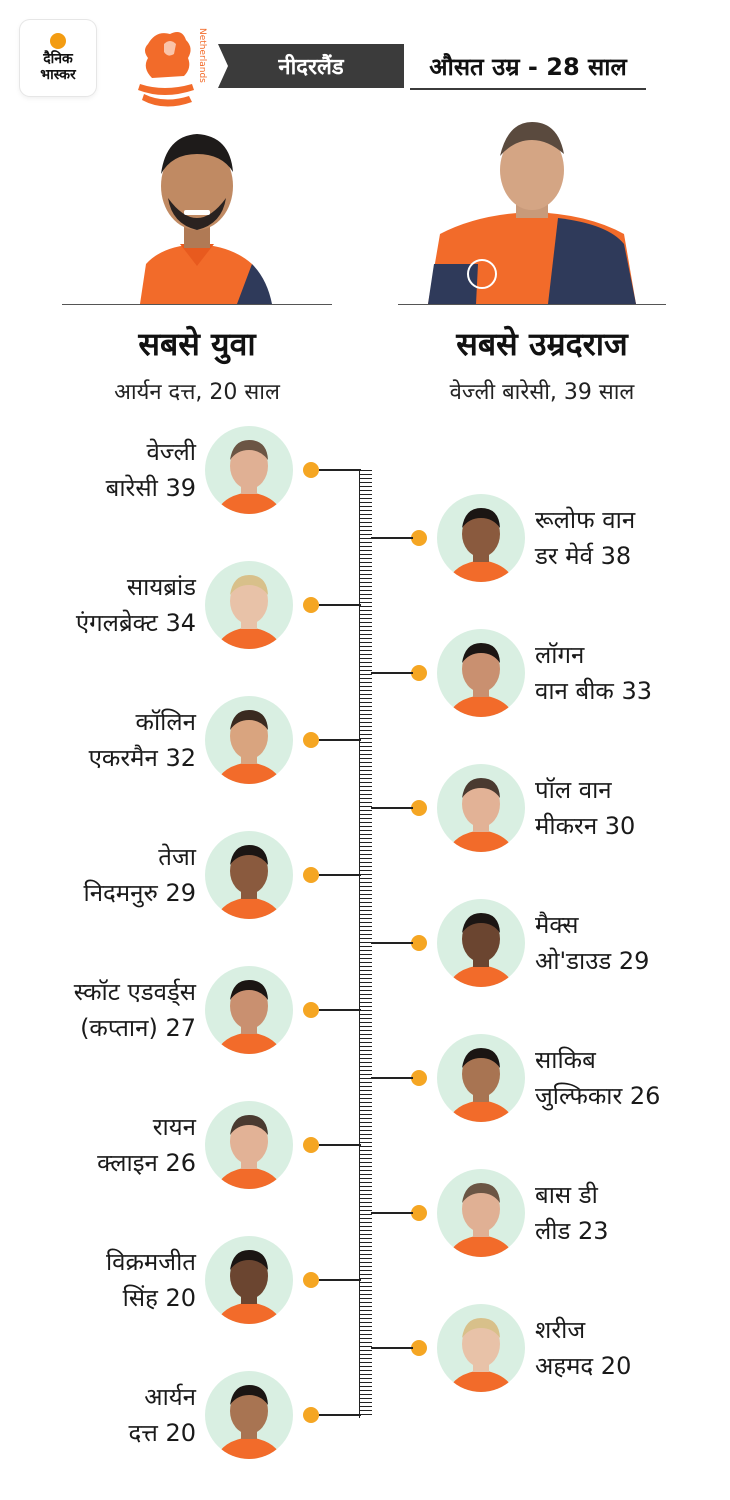 The height and width of the screenshot is (1500, 730). What do you see at coordinates (58, 41) in the screenshot?
I see `sun-icon` at bounding box center [58, 41].